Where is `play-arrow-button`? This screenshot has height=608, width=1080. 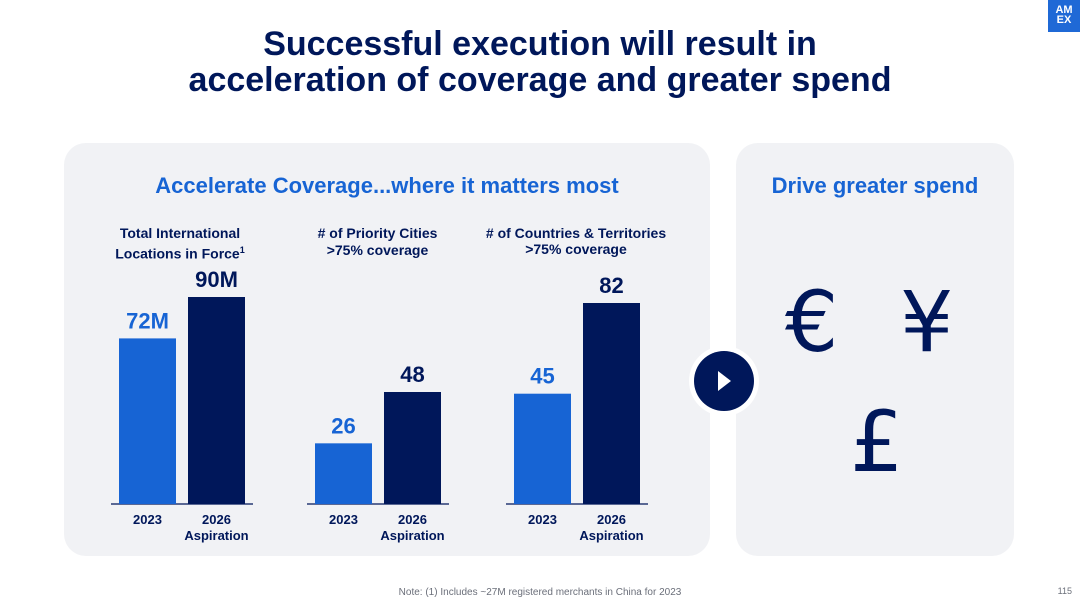
play-arrow-button is located at coordinates (724, 381).